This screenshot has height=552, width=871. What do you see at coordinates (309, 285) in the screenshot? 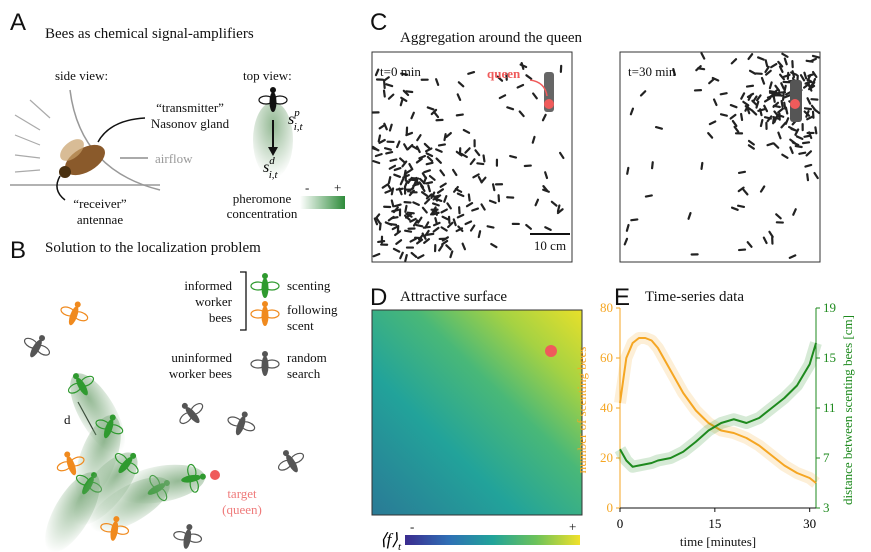
I see `label: scenting` at bounding box center [309, 285].